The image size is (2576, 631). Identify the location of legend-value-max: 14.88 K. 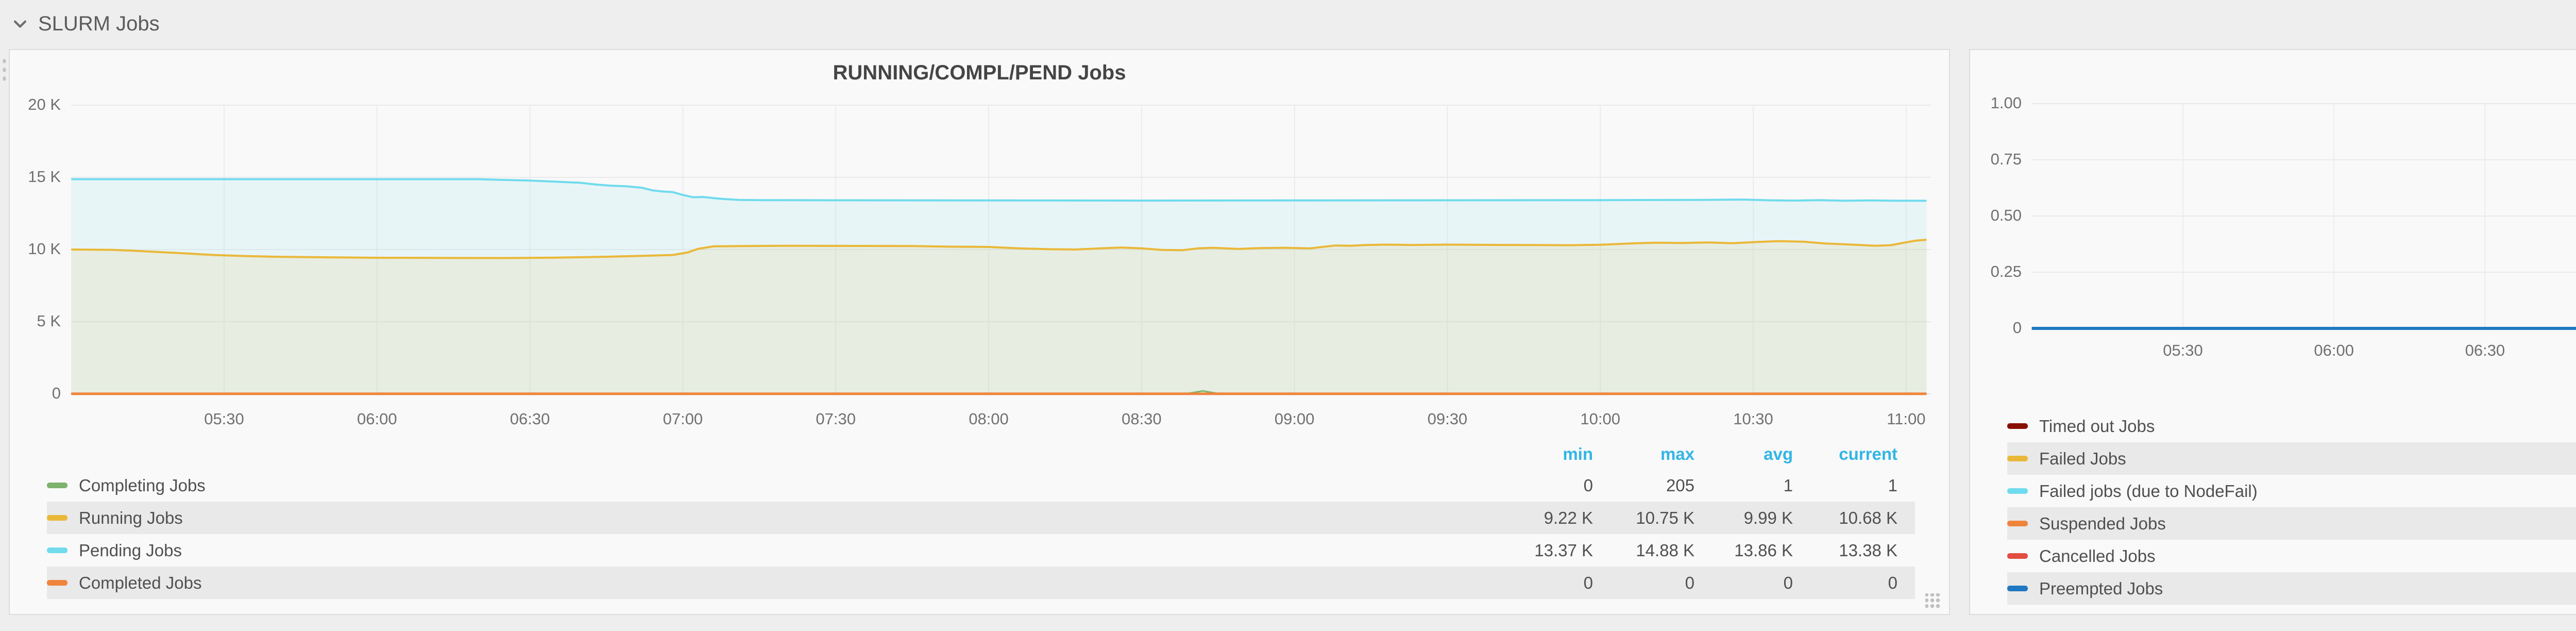
(1665, 550).